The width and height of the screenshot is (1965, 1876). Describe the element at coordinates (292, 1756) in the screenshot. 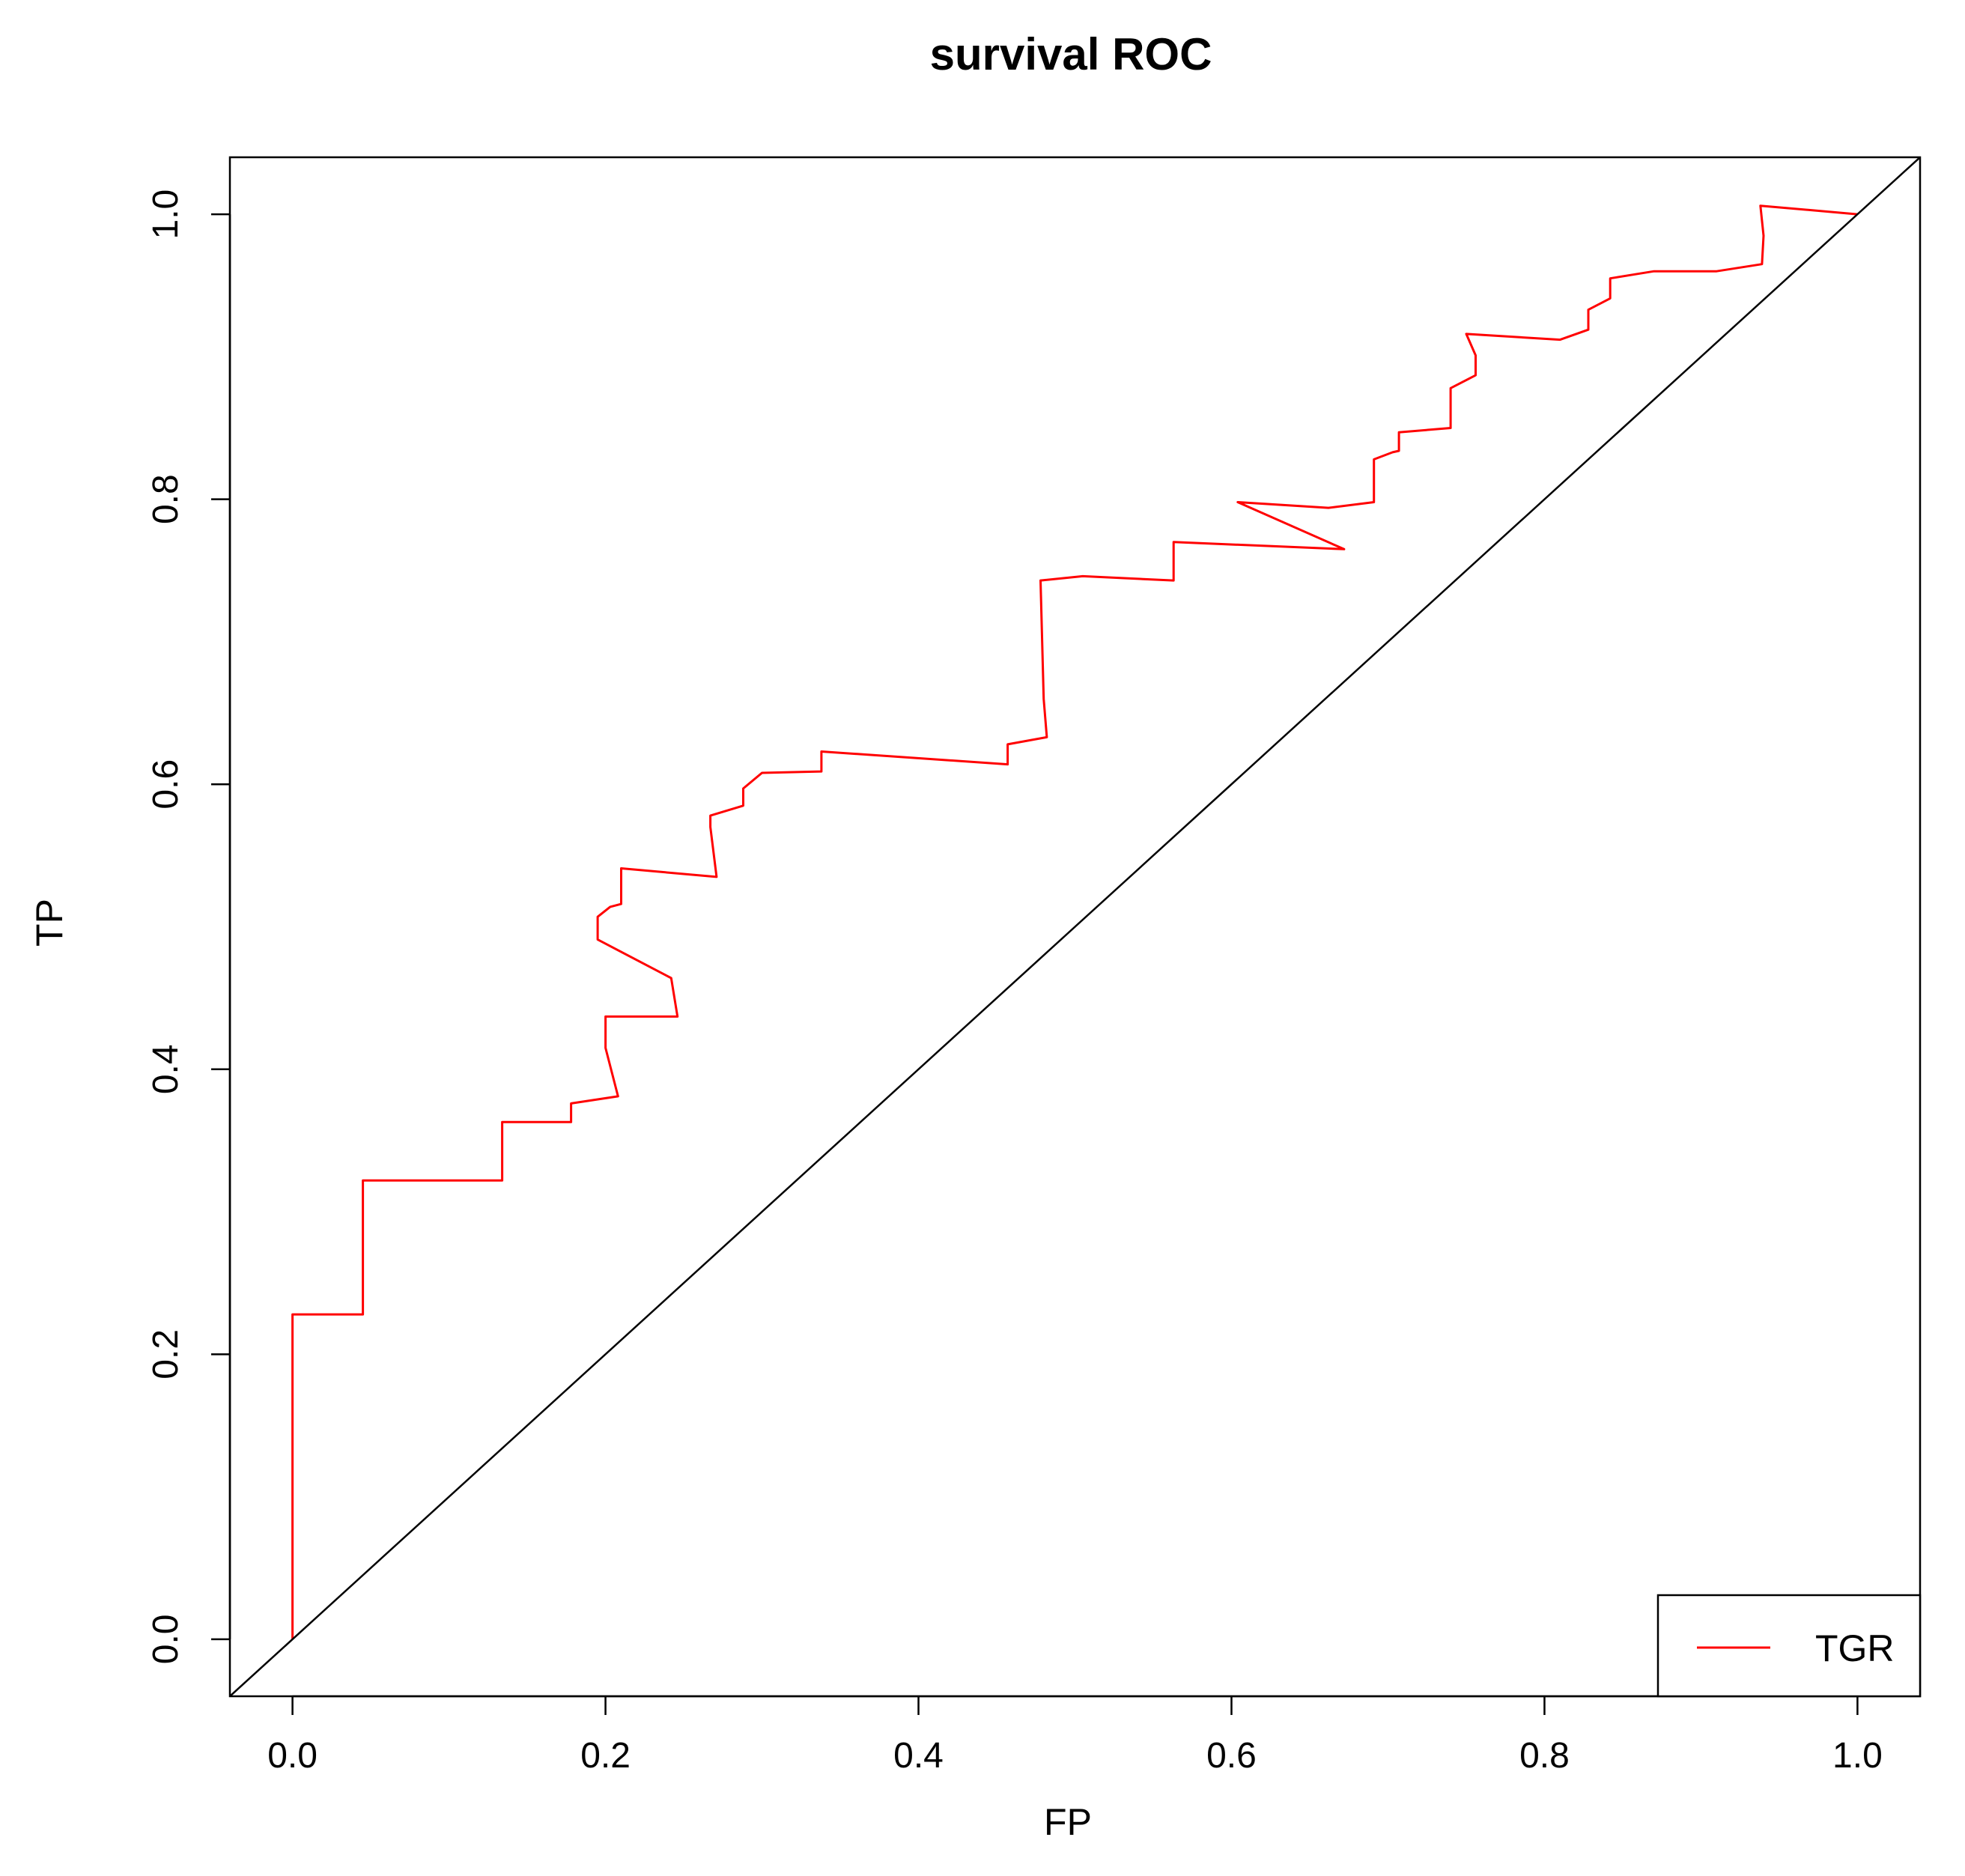

I see `x-tick-label: 0.0` at that location.